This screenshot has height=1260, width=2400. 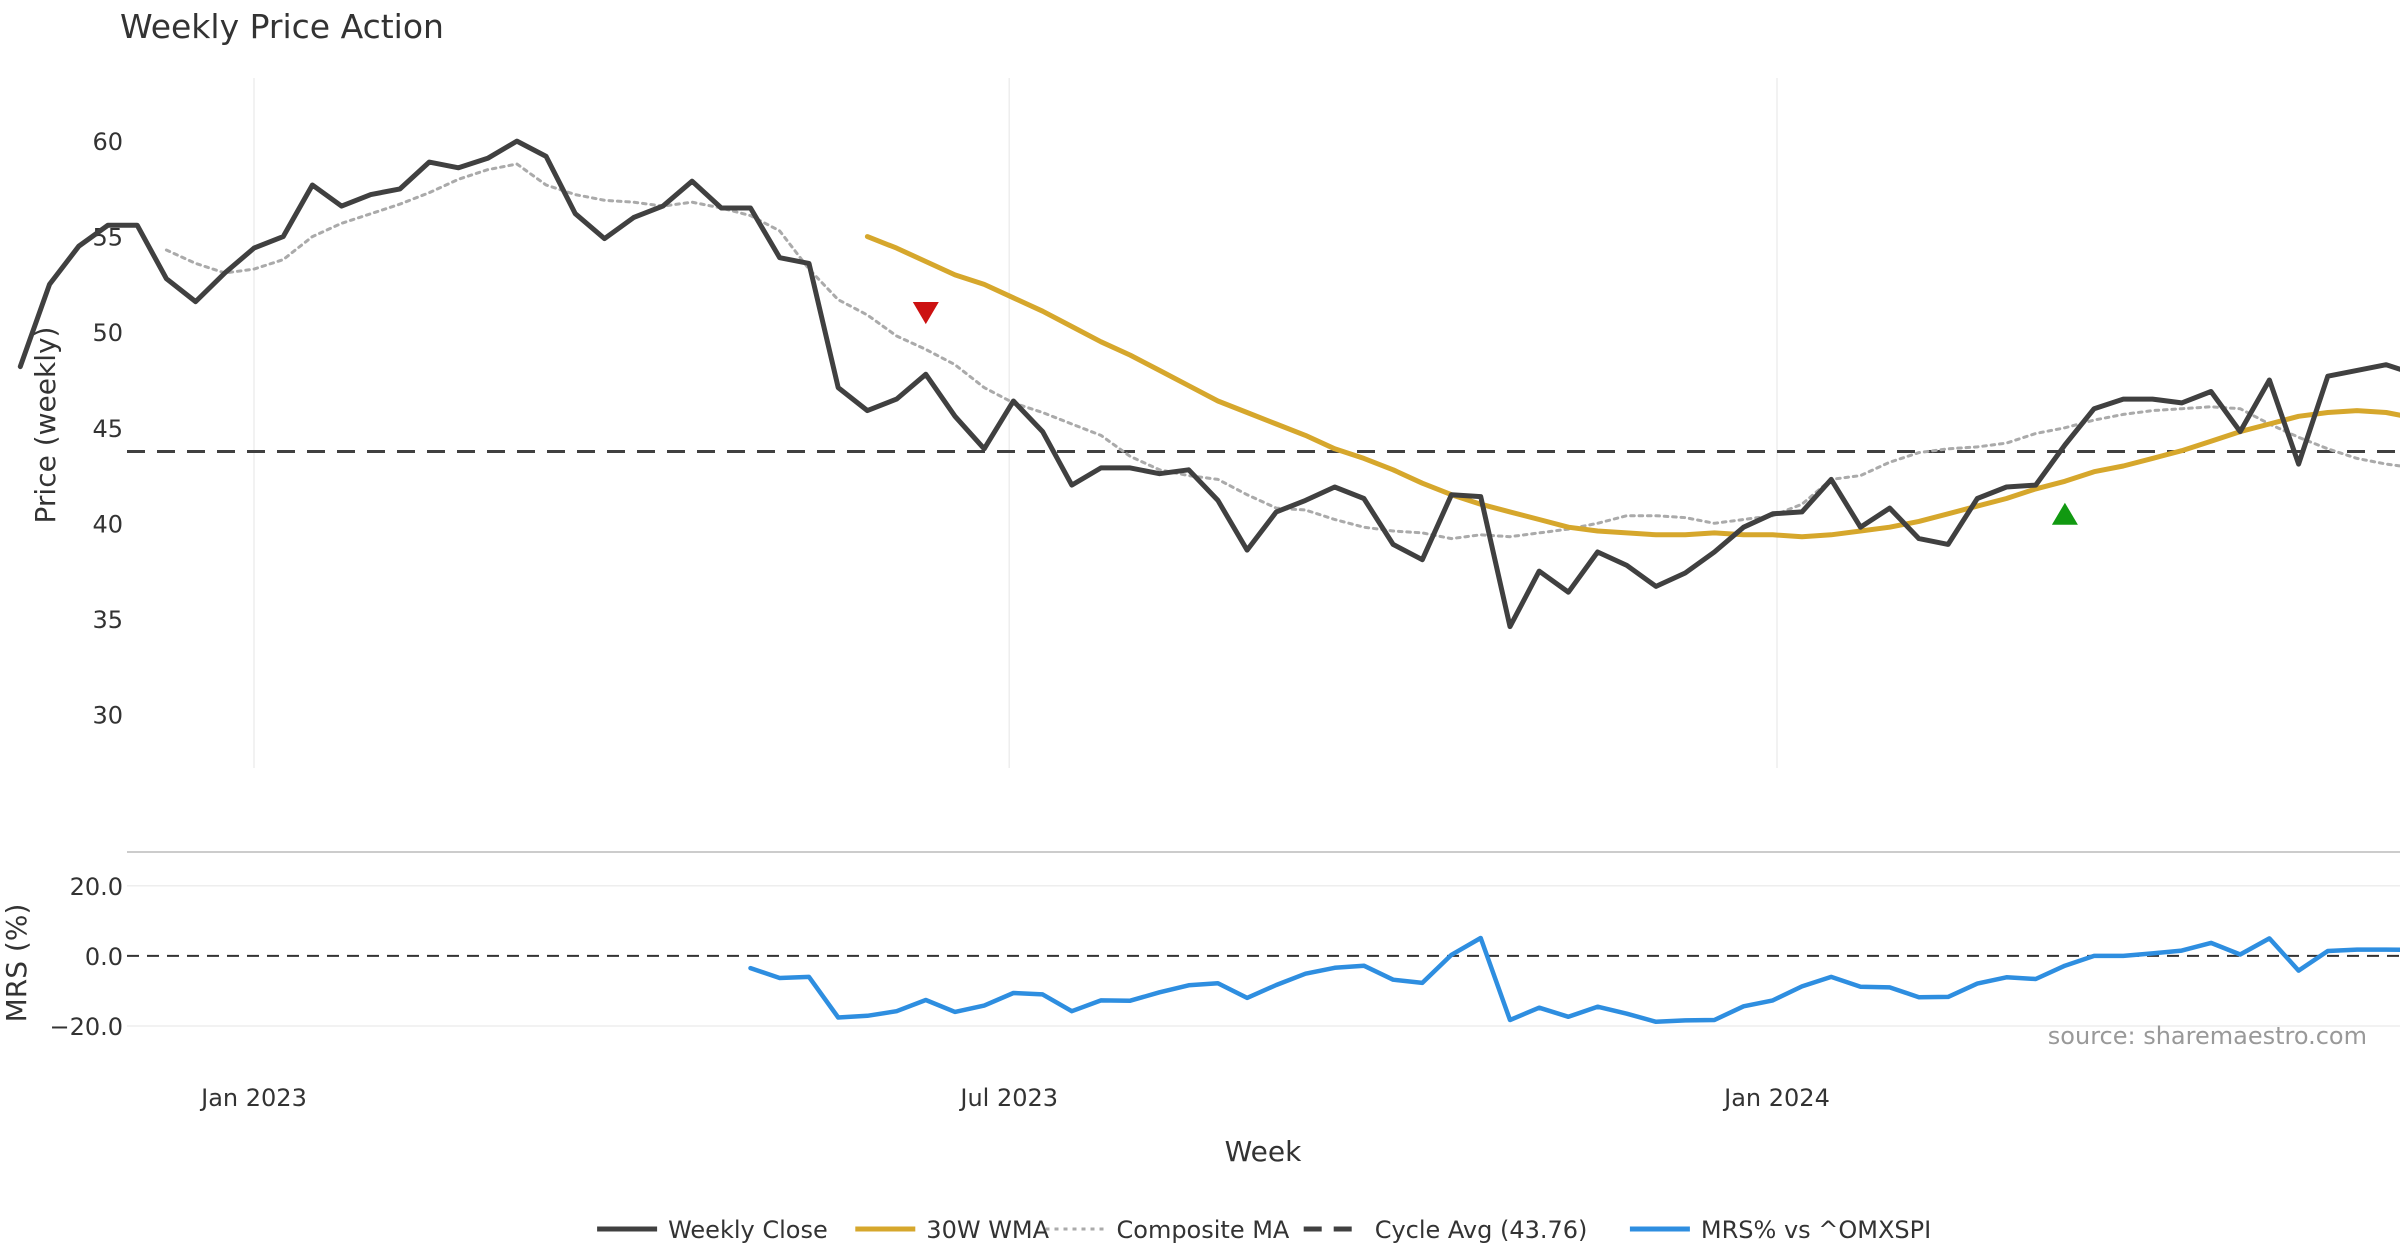 I want to click on mrs-y-ticks: 20.0 0.0 −20.0, so click(x=86, y=957).